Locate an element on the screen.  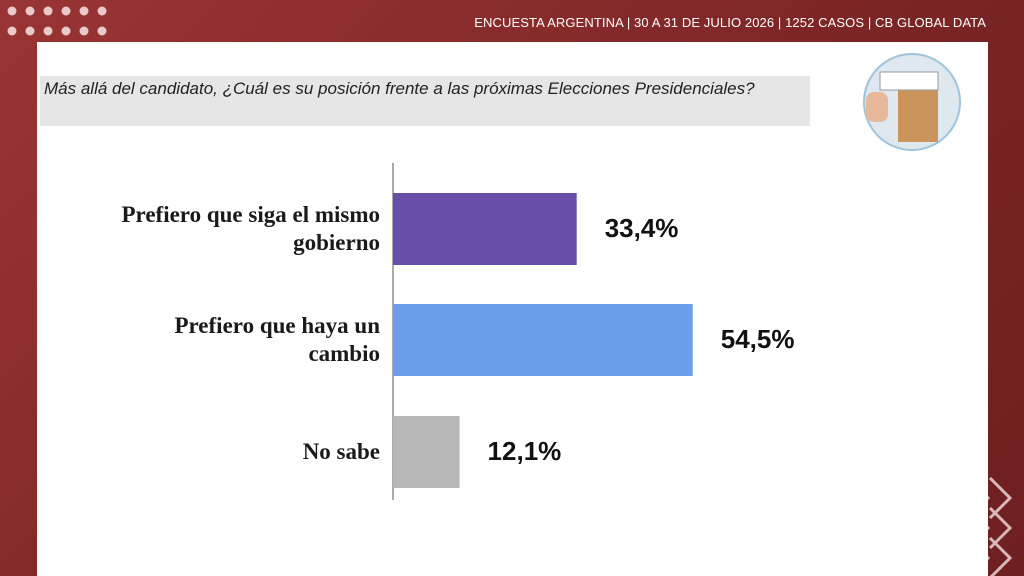
value-label: 33,4% is located at coordinates (641, 228).